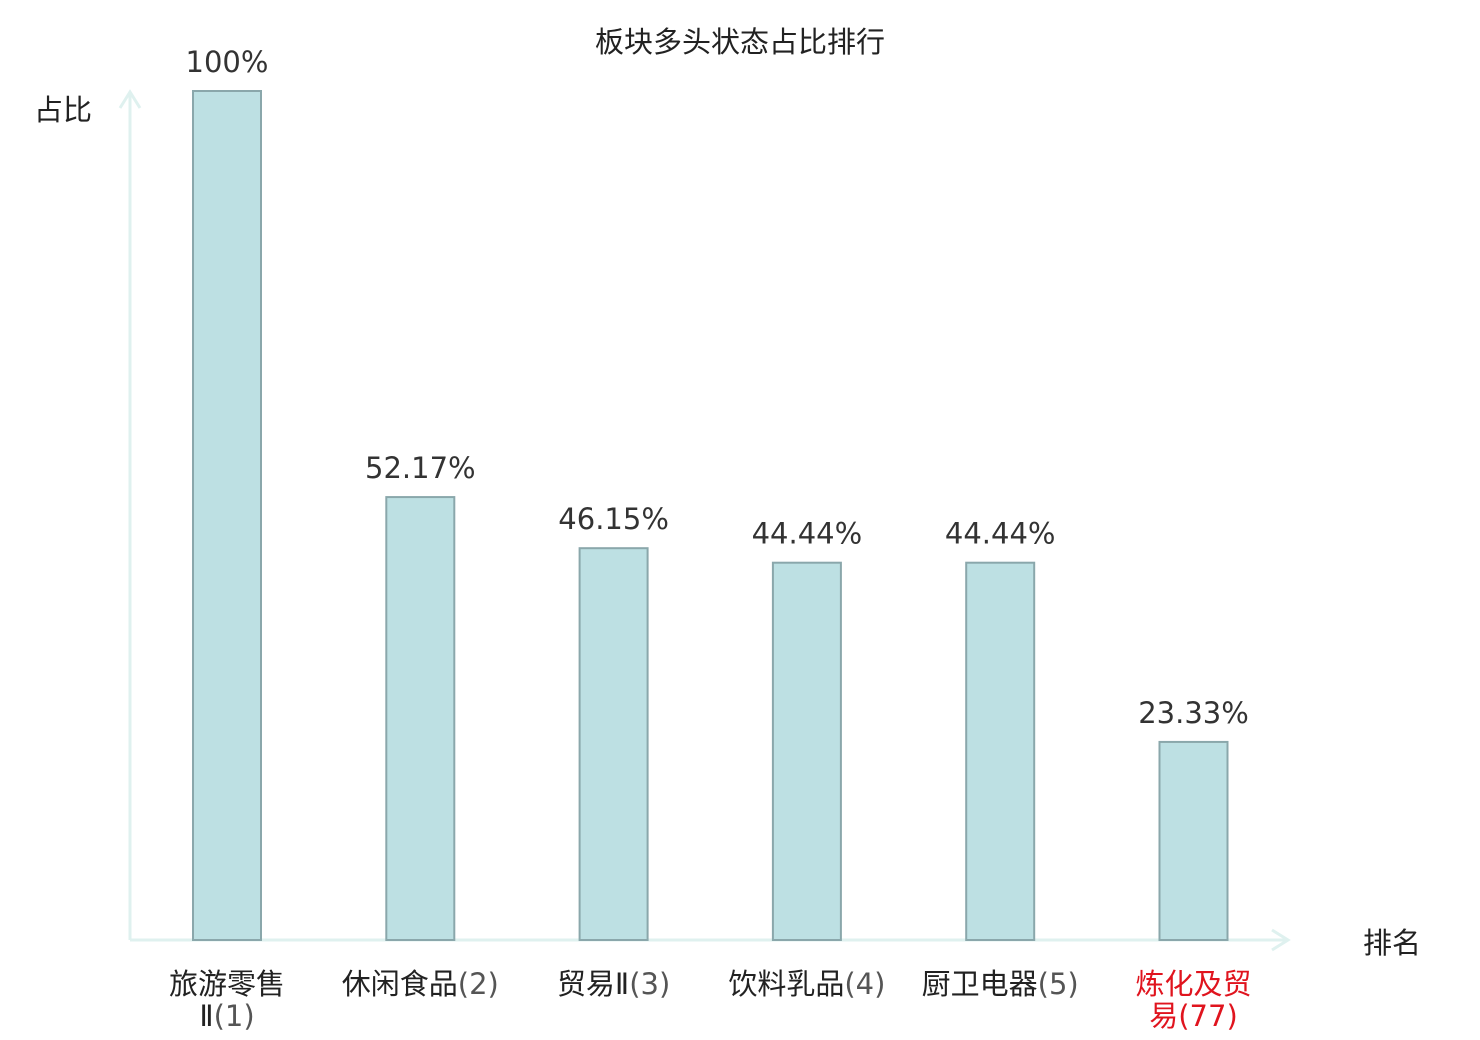 The image size is (1480, 1040). I want to click on x-axis-label: 排名, so click(1392, 943).